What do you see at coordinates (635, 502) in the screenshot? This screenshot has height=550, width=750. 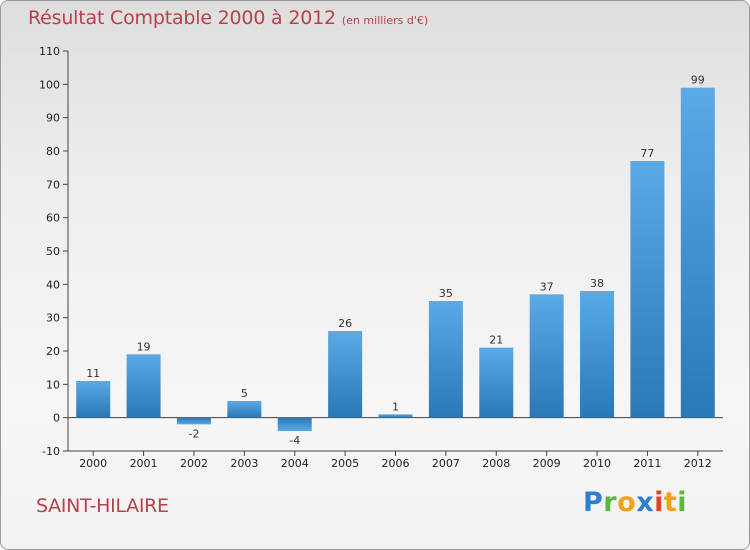 I see `proxiti-logo: Proxiti` at bounding box center [635, 502].